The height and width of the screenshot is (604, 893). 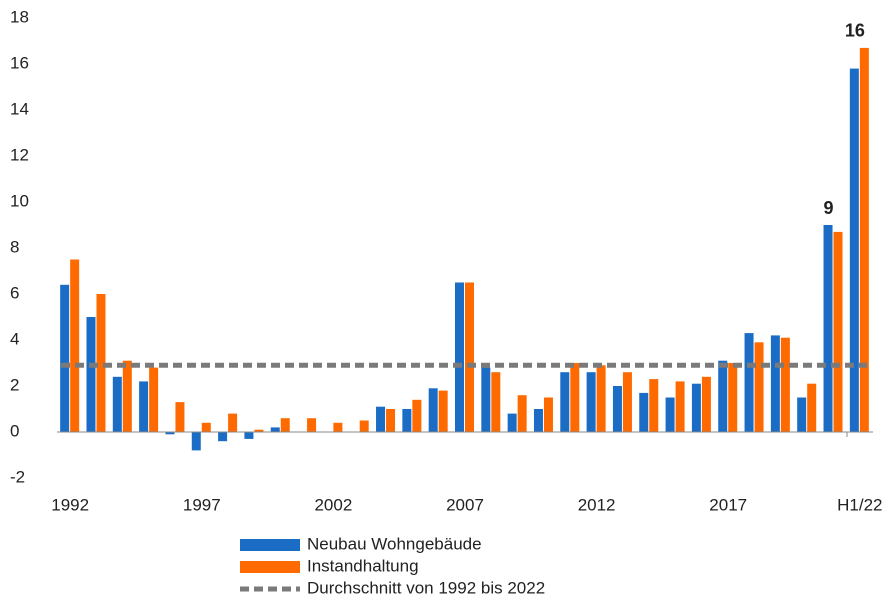 I want to click on x-tick-label: 2002, so click(x=333, y=504).